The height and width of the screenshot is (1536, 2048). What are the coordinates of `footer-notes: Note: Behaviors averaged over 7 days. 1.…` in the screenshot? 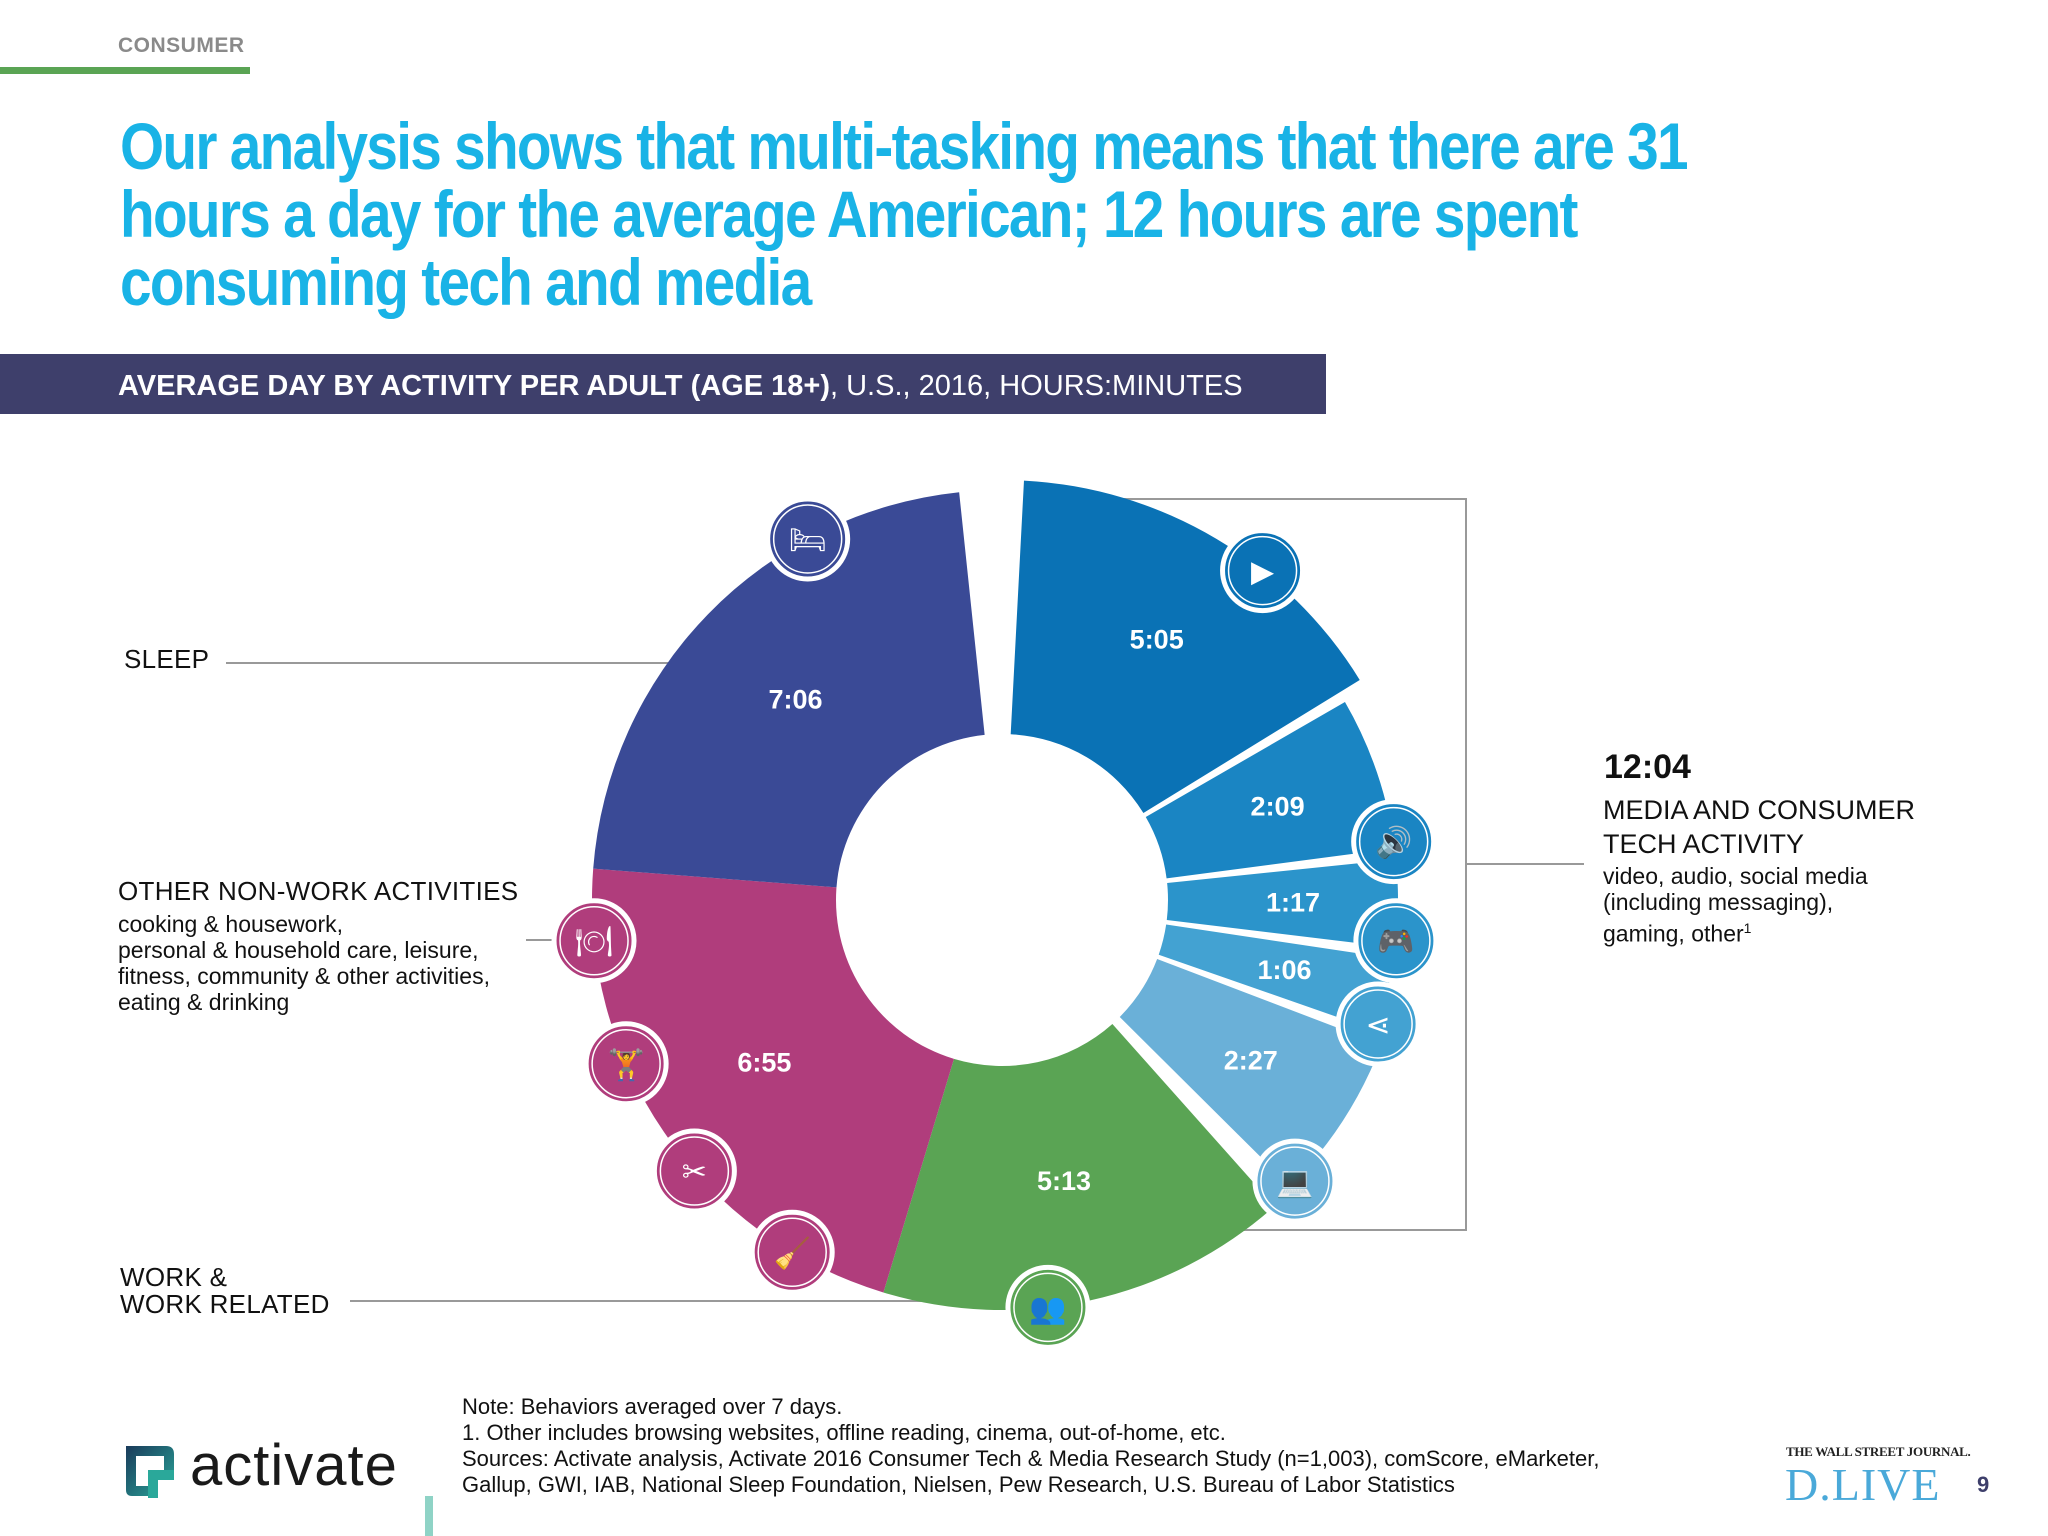 It's located at (1030, 1446).